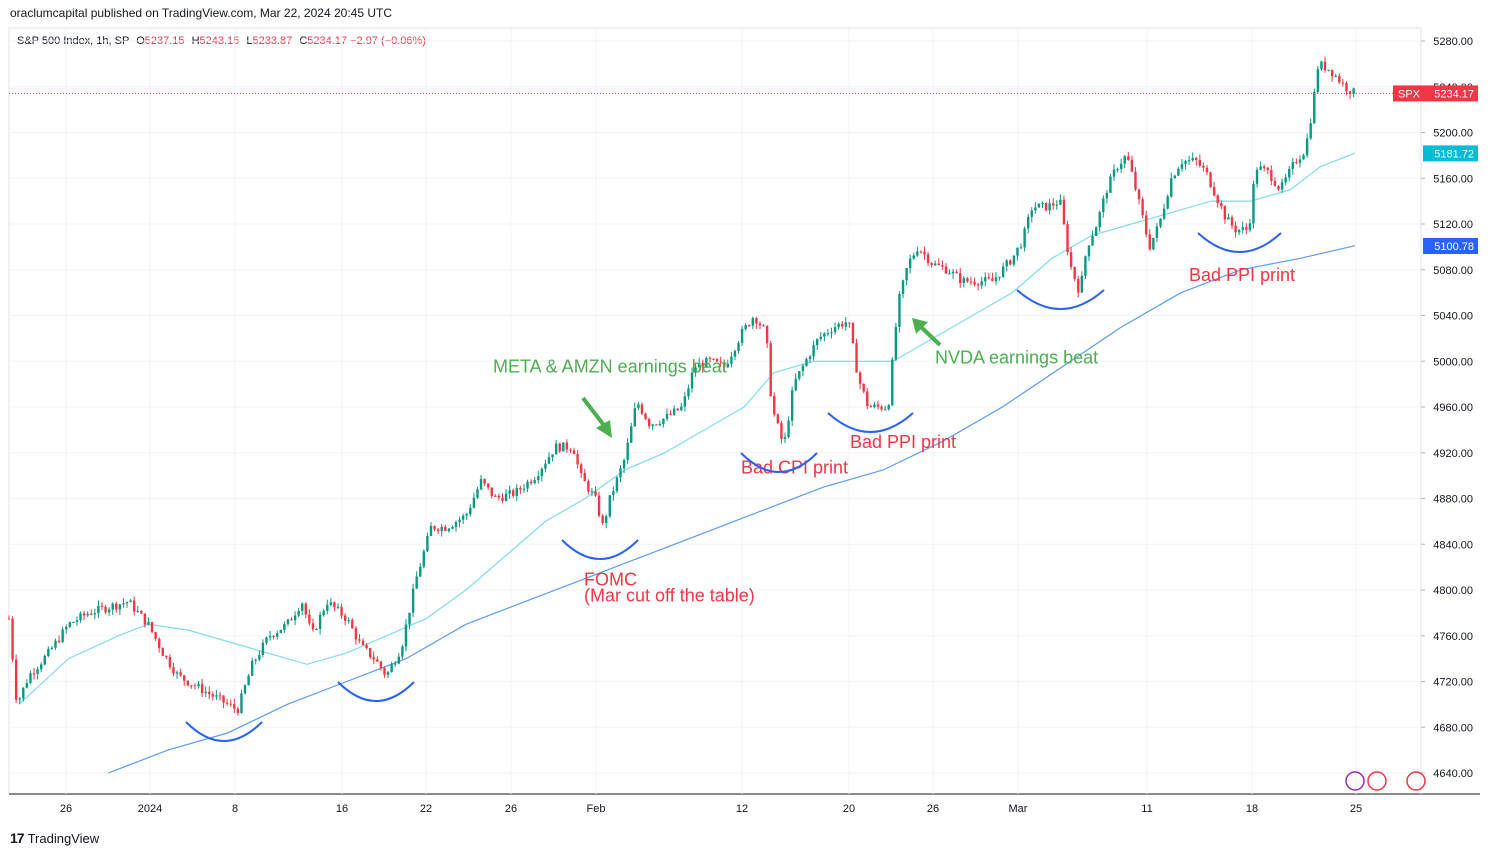 The image size is (1493, 857). Describe the element at coordinates (1453, 134) in the screenshot. I see `y-tick-label: 5200.00` at that location.